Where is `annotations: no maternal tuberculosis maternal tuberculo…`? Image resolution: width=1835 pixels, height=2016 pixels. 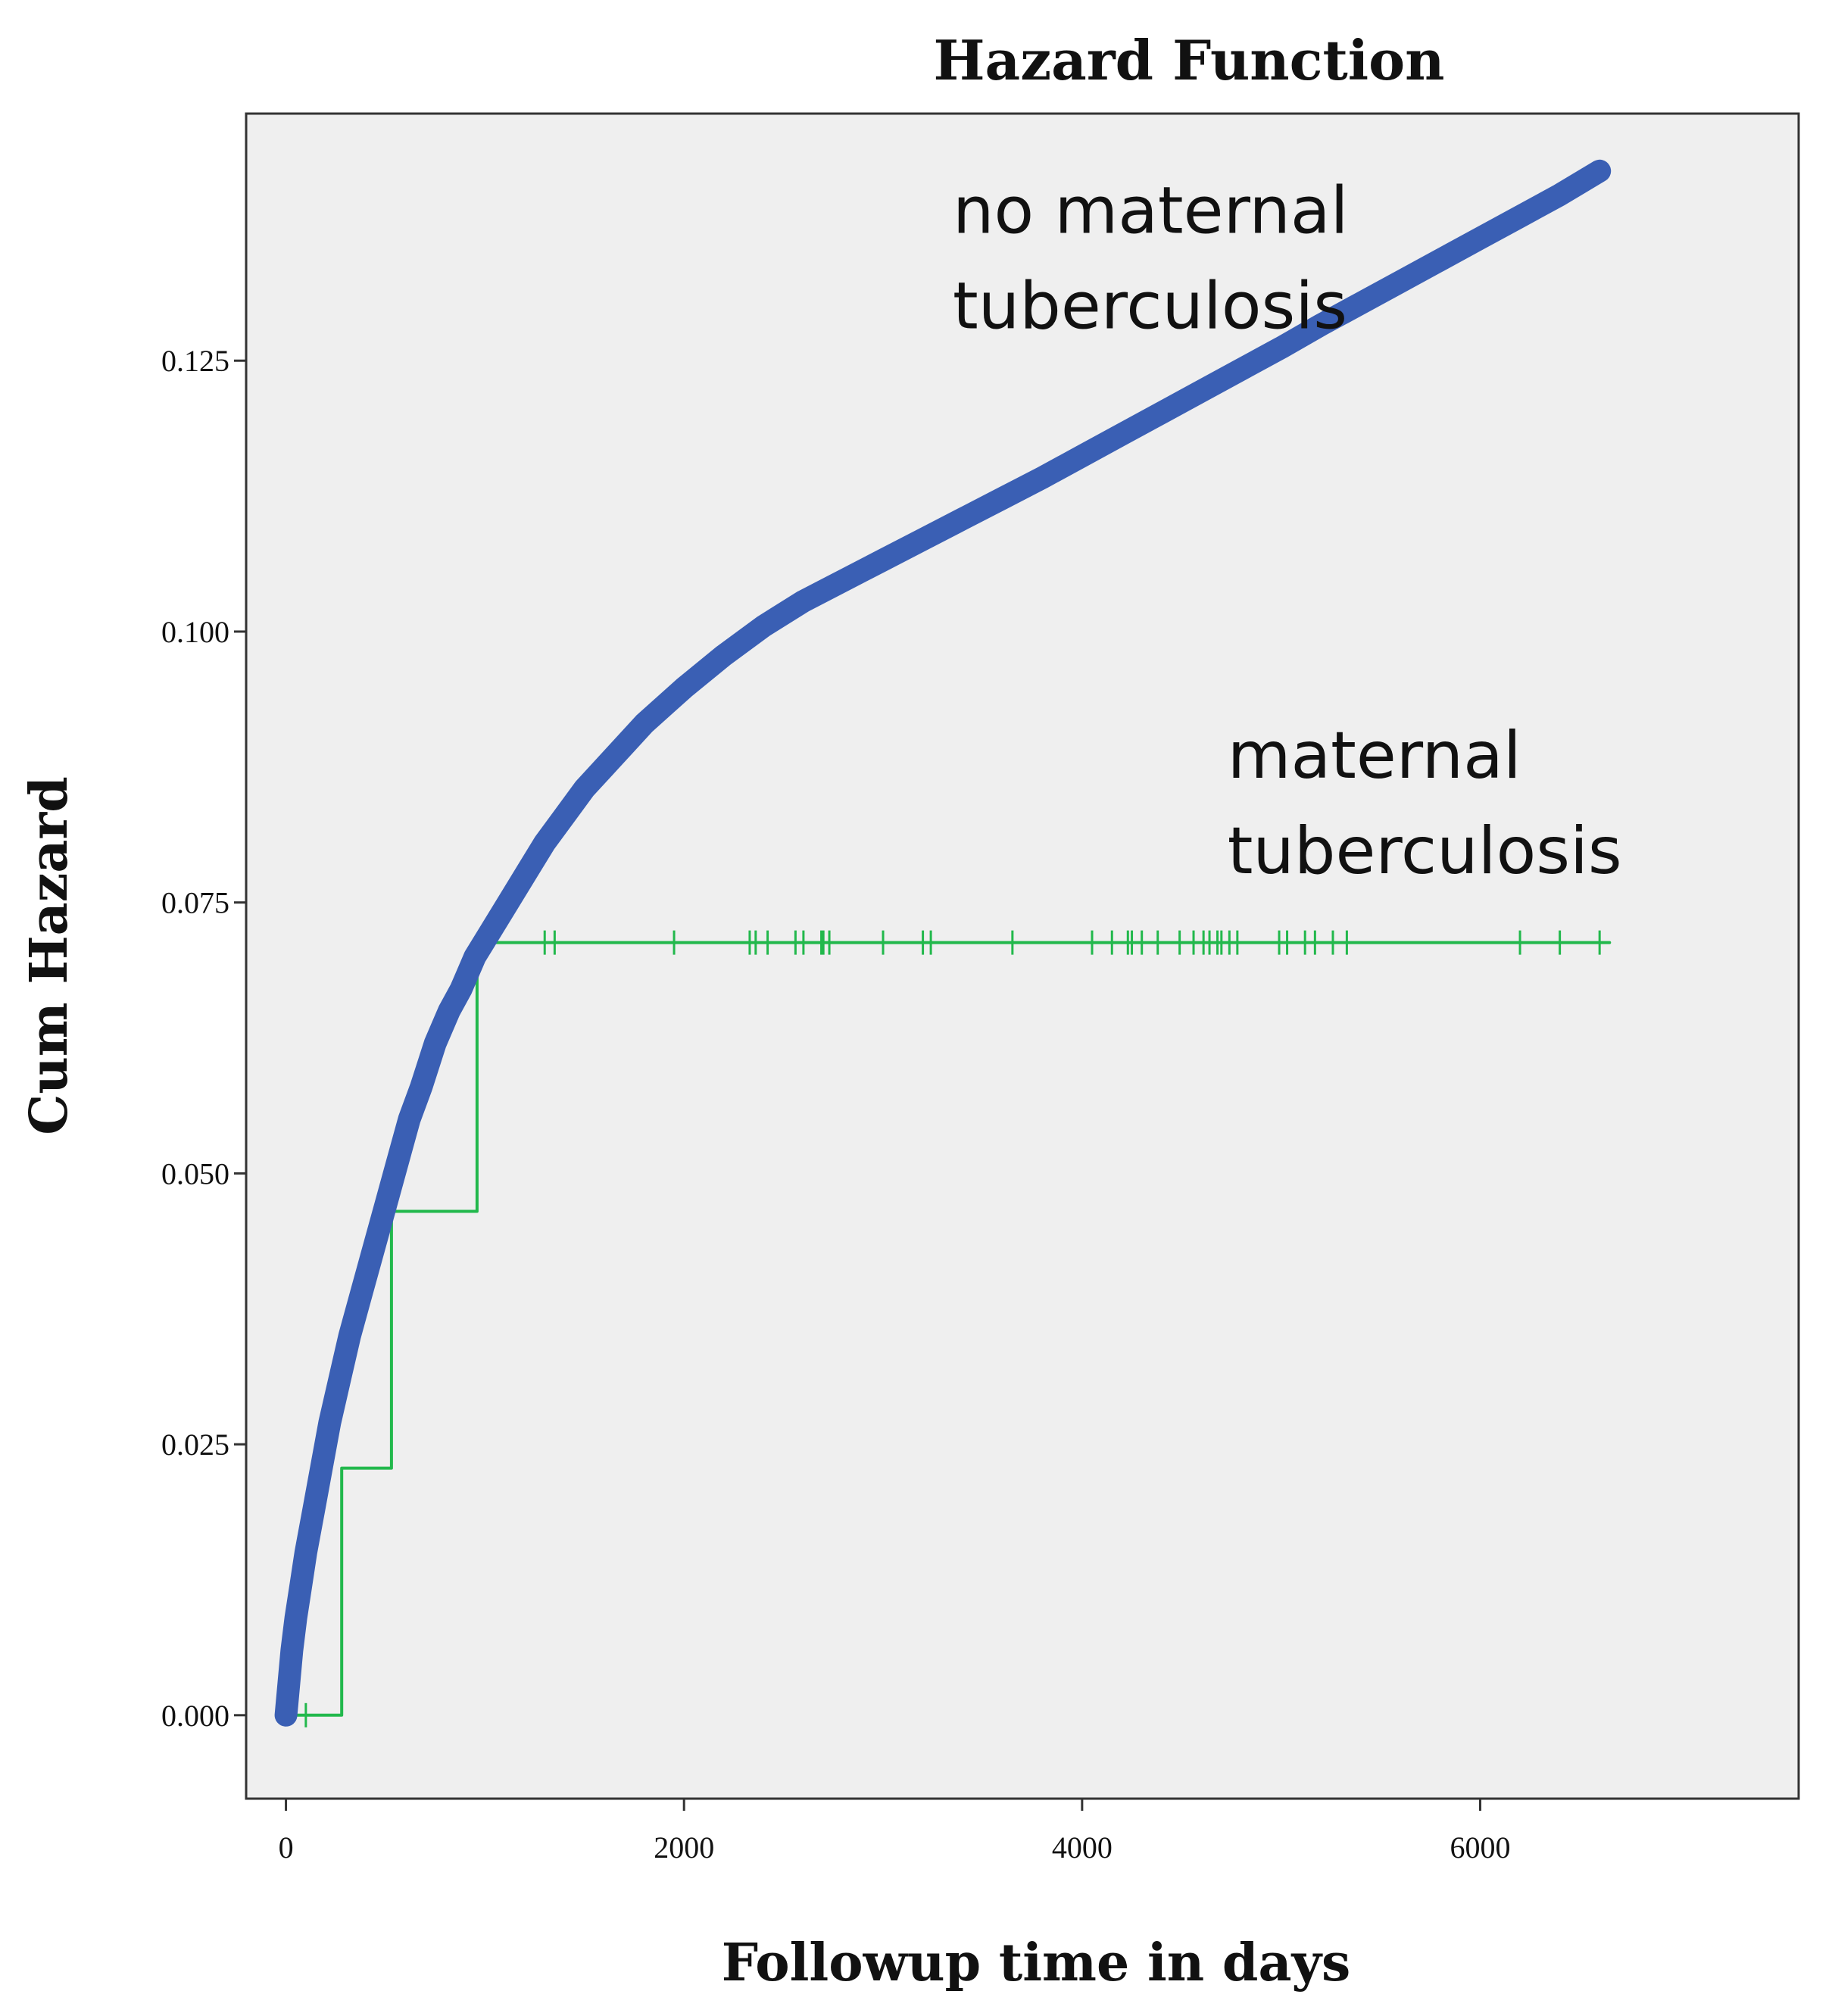 annotations: no maternal tuberculosis maternal tuberculo… is located at coordinates (1287, 531).